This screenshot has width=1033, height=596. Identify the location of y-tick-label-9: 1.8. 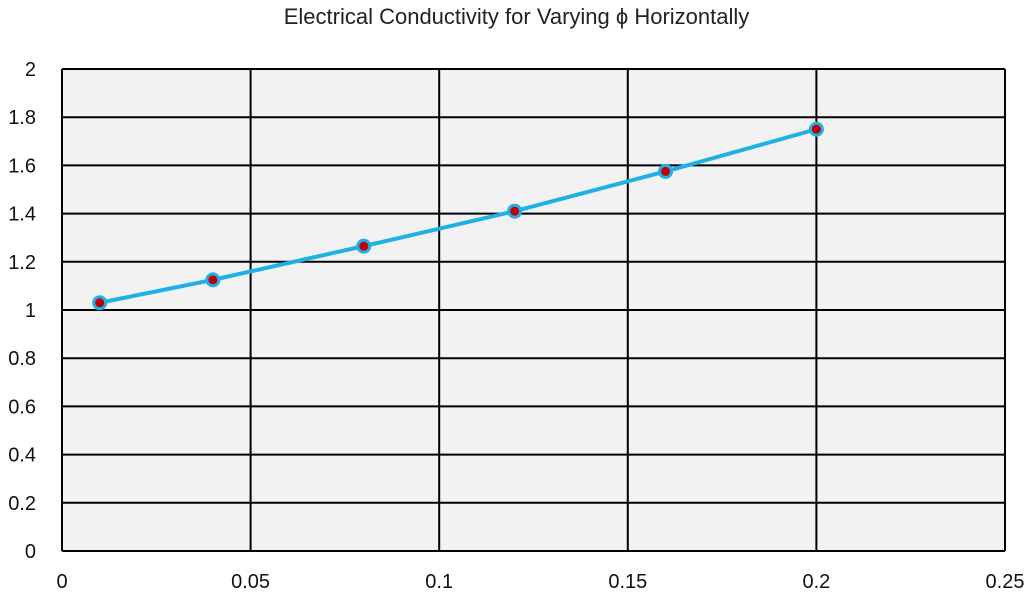
(22, 118).